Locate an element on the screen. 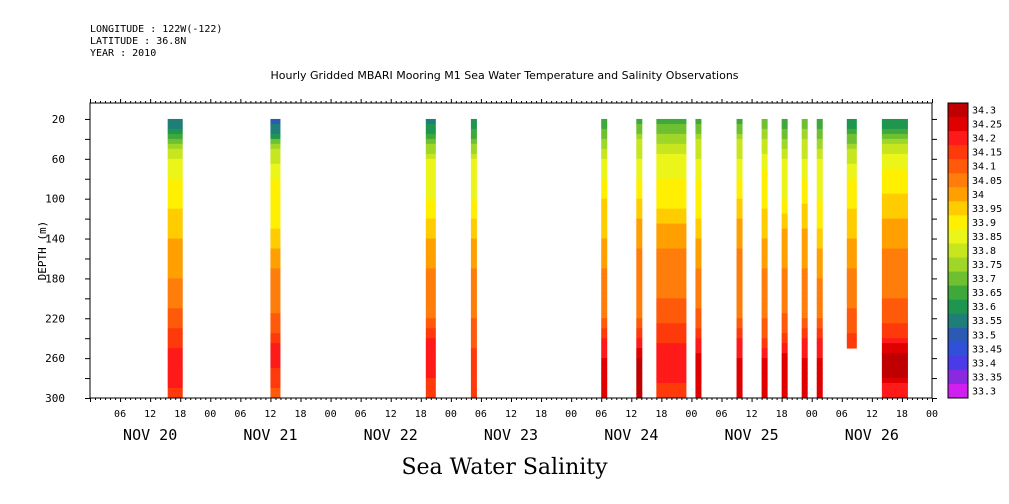 The height and width of the screenshot is (504, 1009). x-day-label: NOV 20 is located at coordinates (150, 435).